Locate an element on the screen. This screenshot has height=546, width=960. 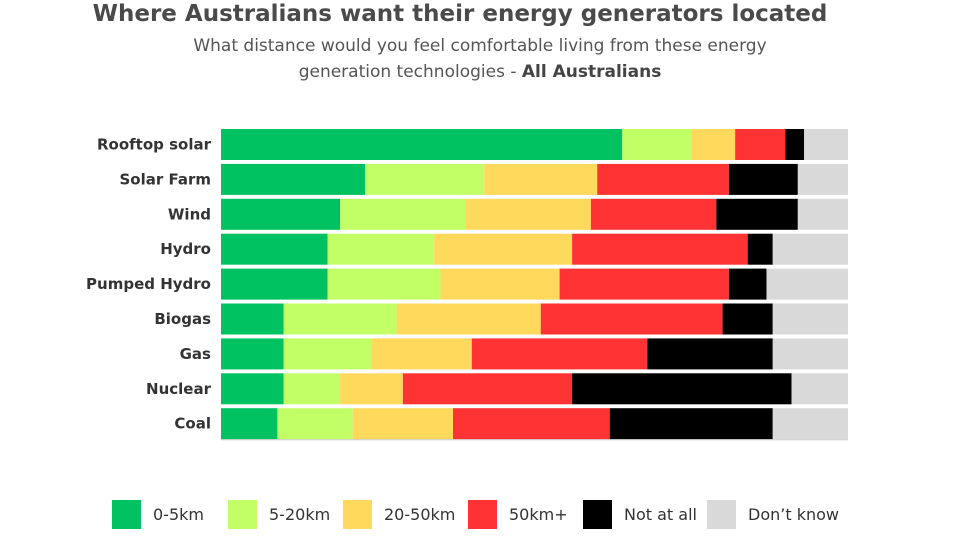
legend-item: Don’t know is located at coordinates (773, 514).